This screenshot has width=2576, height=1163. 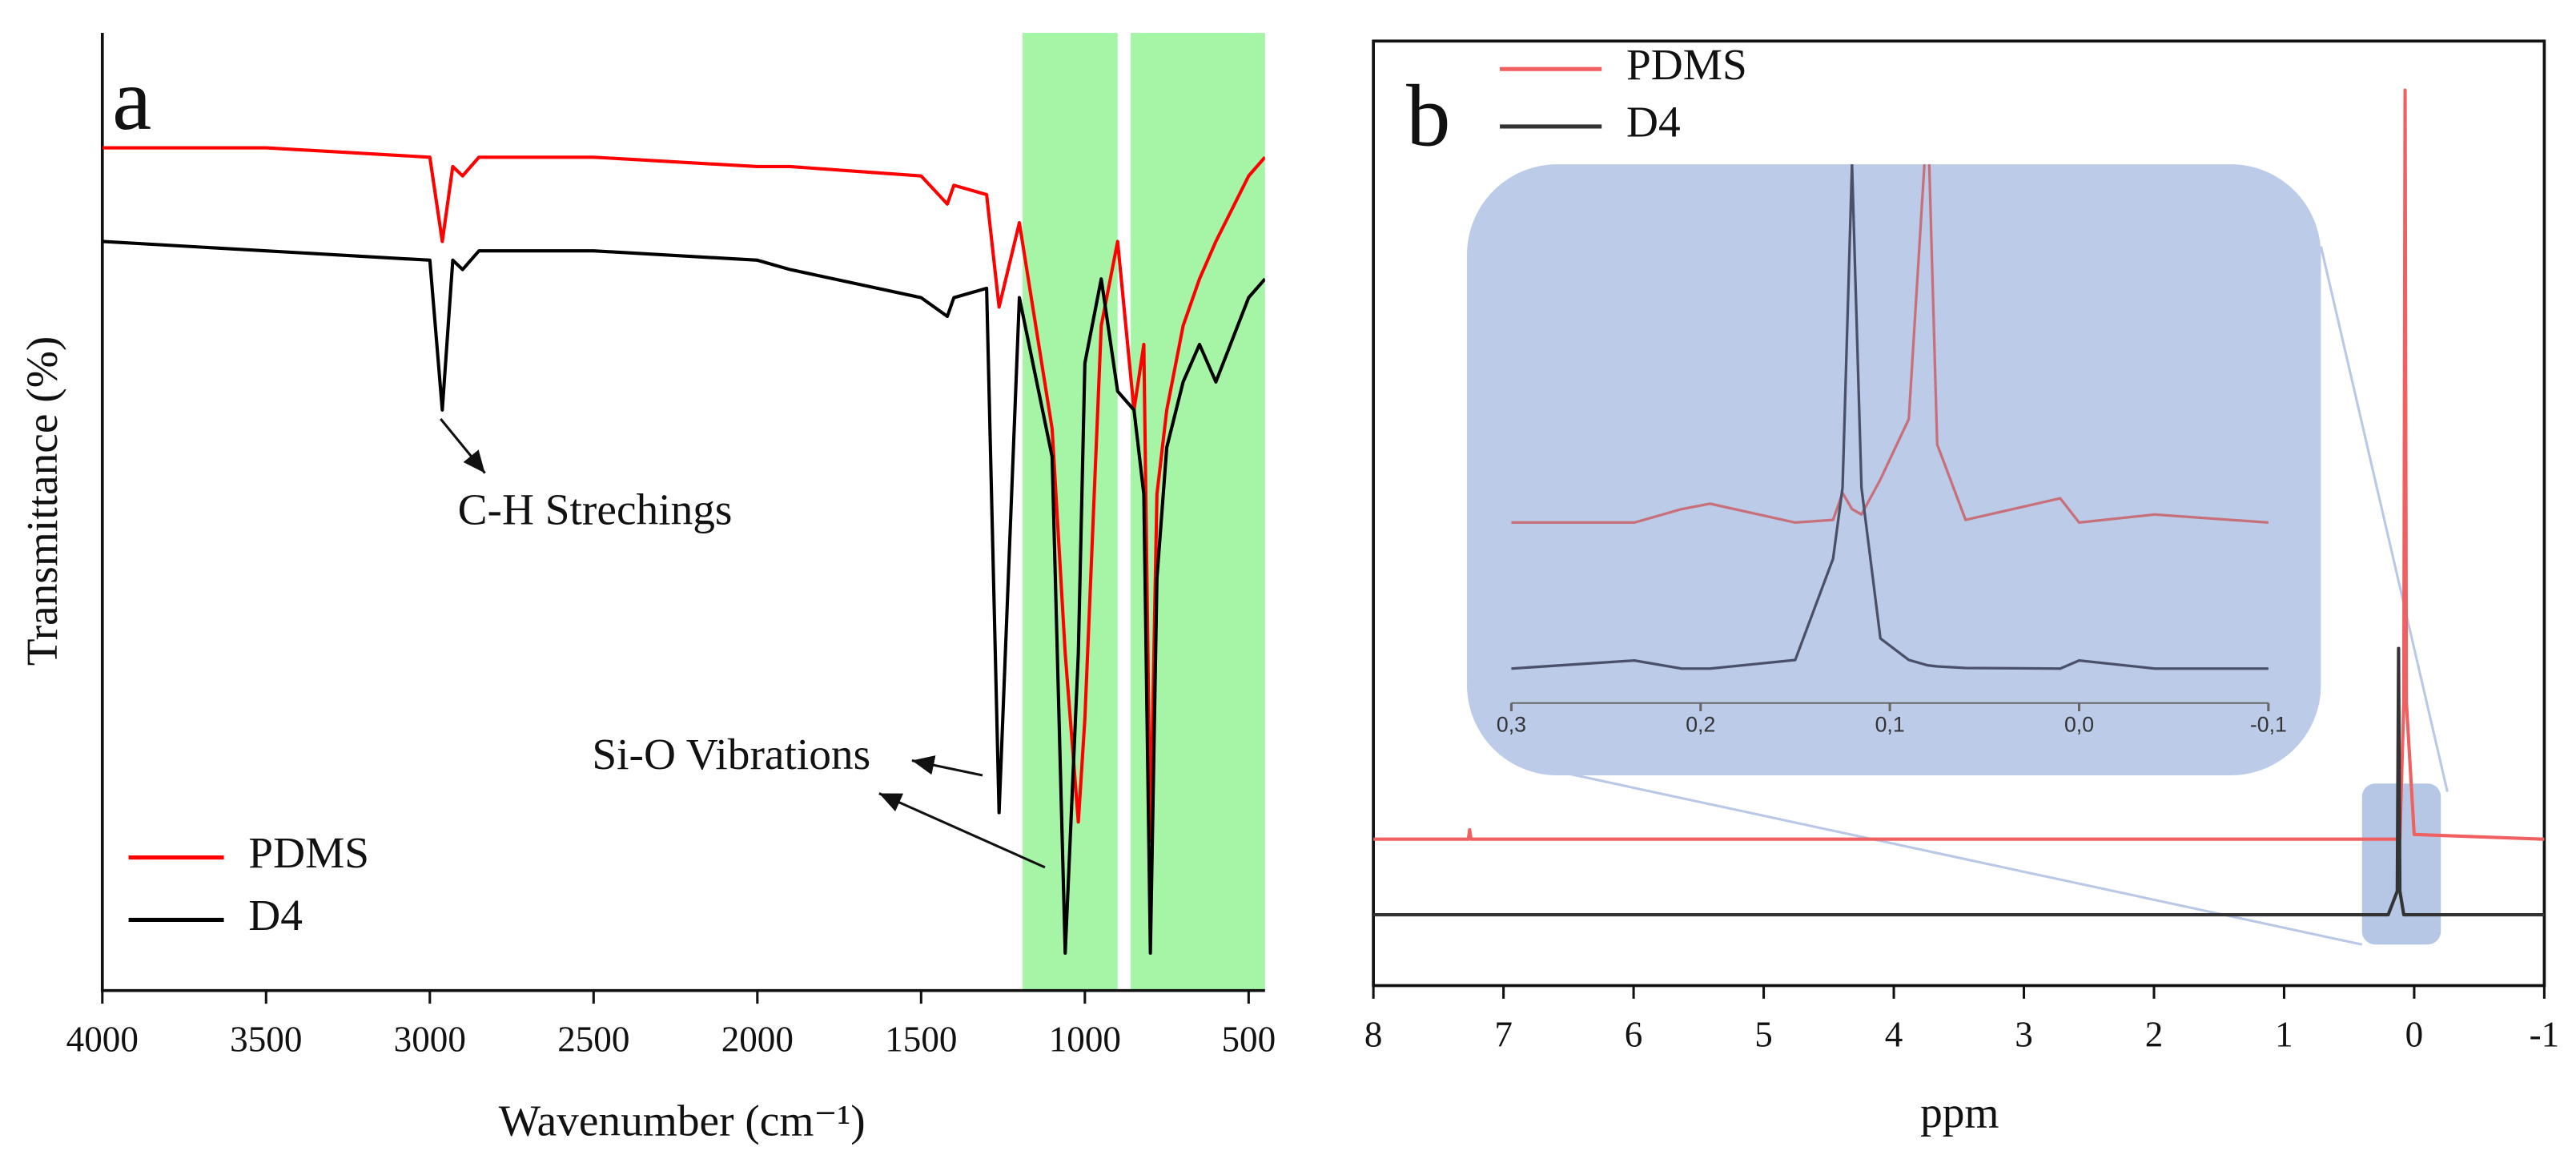 What do you see at coordinates (2268, 725) in the screenshot?
I see `x-tick-label: -0,1` at bounding box center [2268, 725].